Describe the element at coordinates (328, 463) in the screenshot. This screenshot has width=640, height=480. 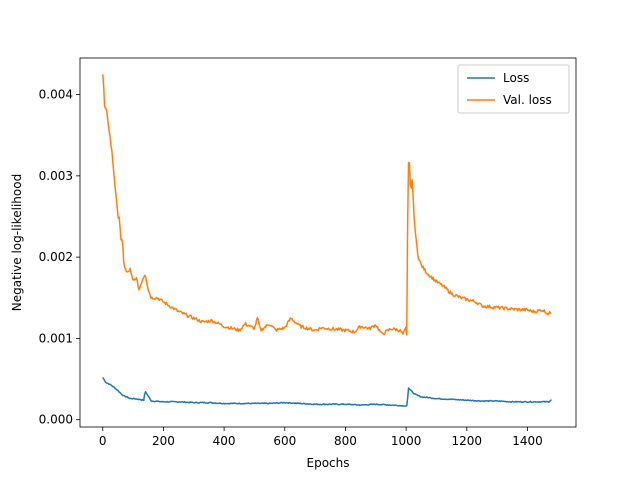
I see `x-axis-title: Epochs` at that location.